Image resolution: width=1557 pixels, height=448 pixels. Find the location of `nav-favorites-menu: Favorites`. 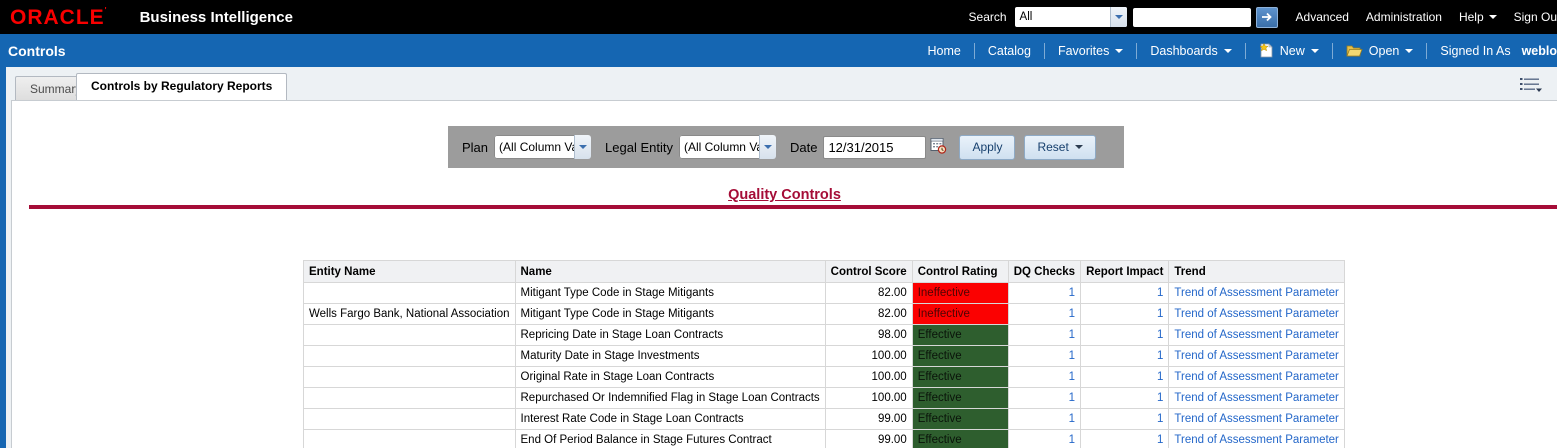

nav-favorites-menu: Favorites is located at coordinates (1090, 51).